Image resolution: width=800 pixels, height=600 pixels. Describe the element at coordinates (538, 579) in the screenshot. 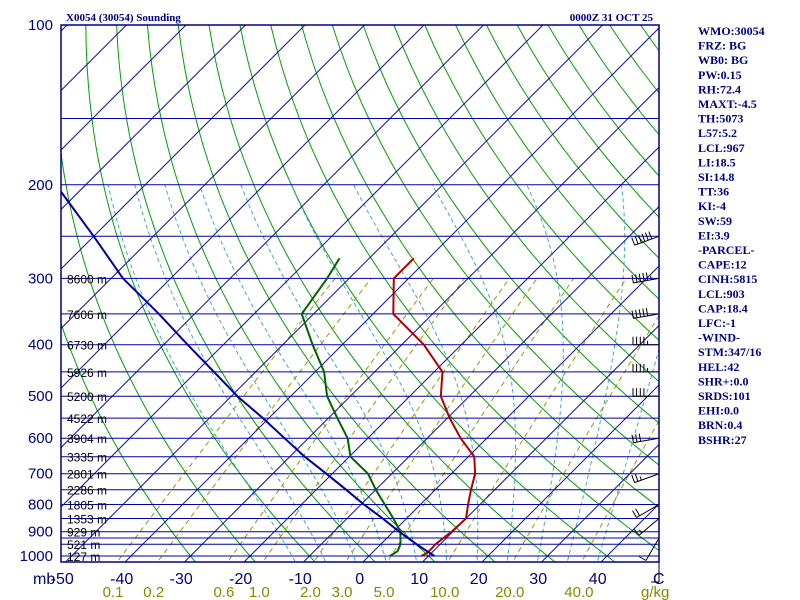

I see `temperature-label-30: 30` at that location.